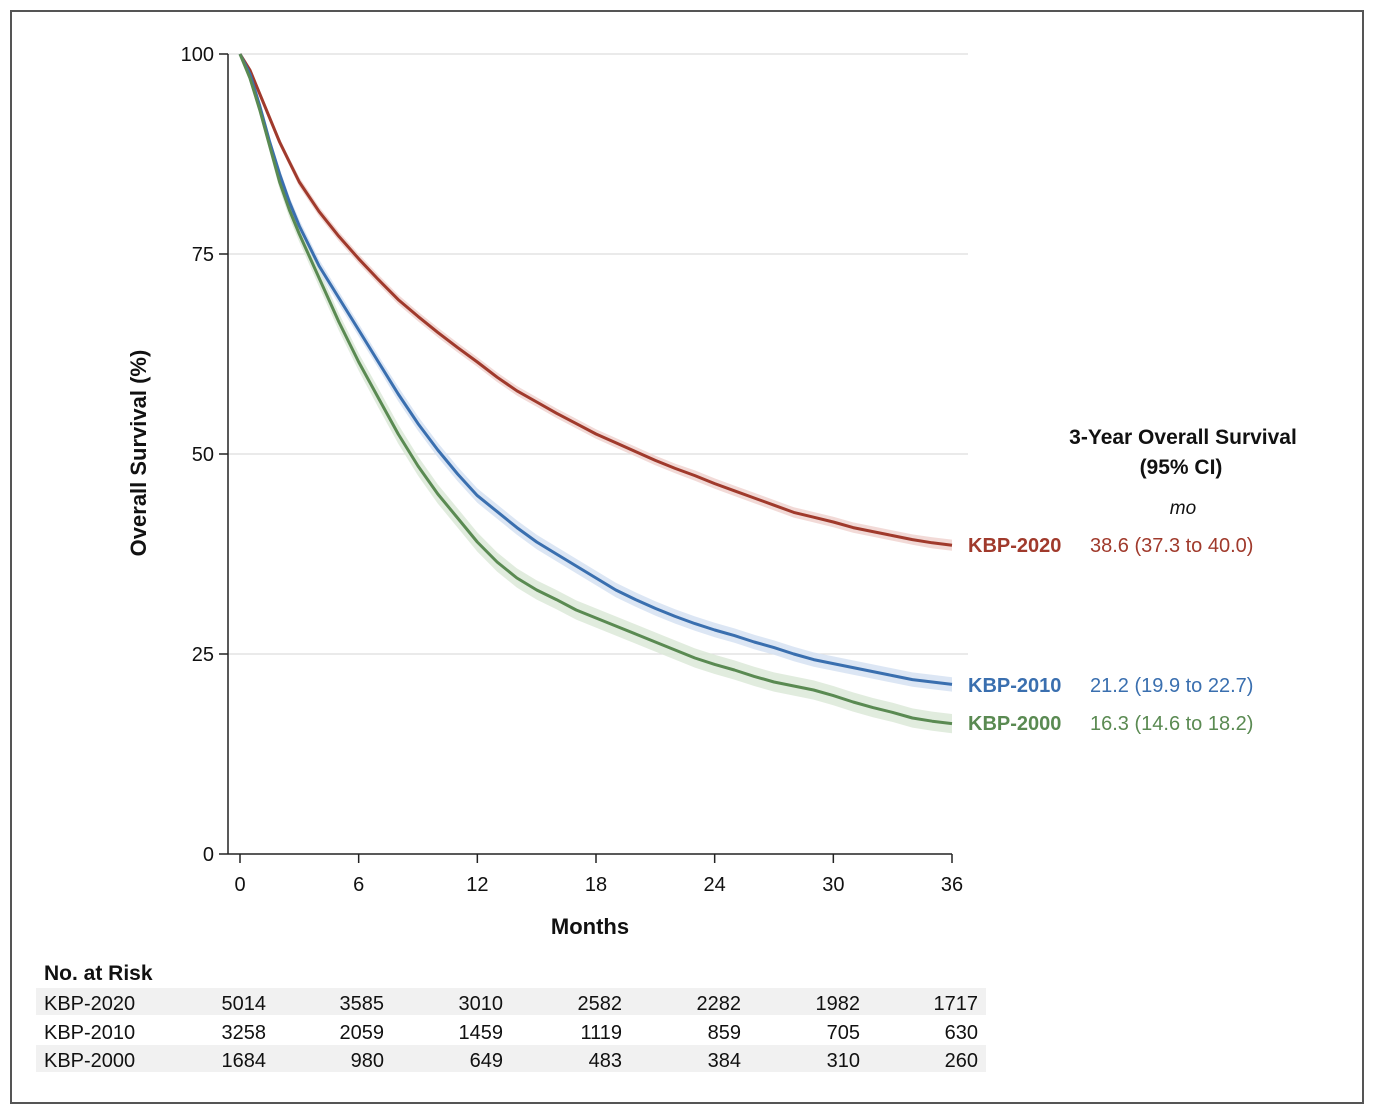 This screenshot has height=1118, width=1378. What do you see at coordinates (843, 1033) in the screenshot?
I see `risk-cell-kbp-2010-30: 705` at bounding box center [843, 1033].